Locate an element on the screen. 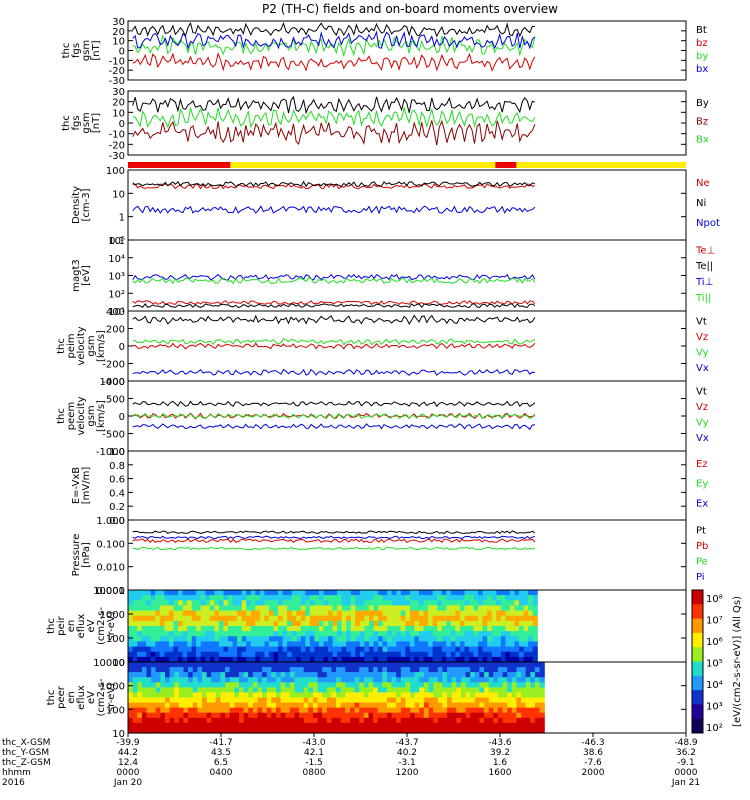 This screenshot has width=750, height=800. x-tick-label: -48.9 is located at coordinates (686, 743).